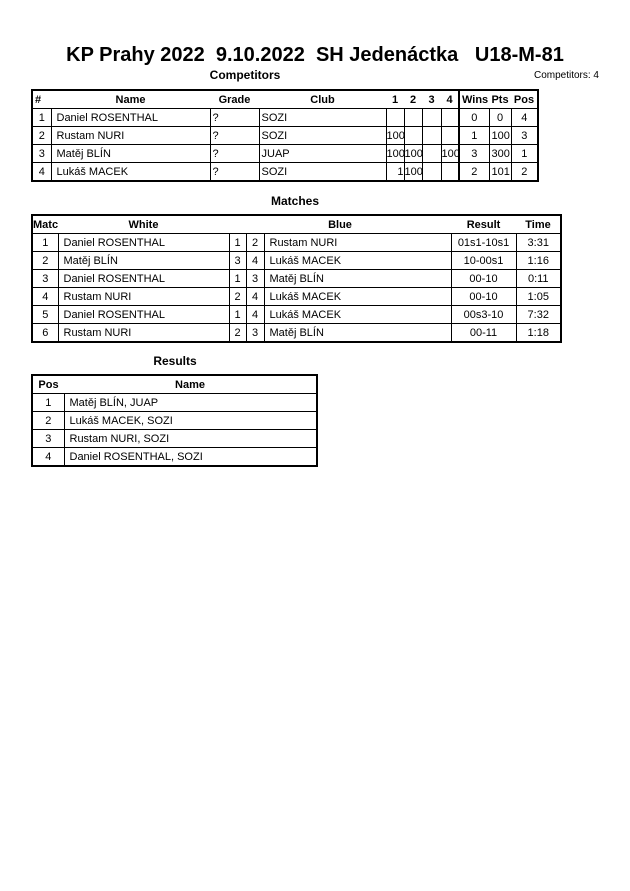 This screenshot has width=630, height=891. I want to click on cell: Daniel ROSENTHAL, SOZI, so click(190, 457).